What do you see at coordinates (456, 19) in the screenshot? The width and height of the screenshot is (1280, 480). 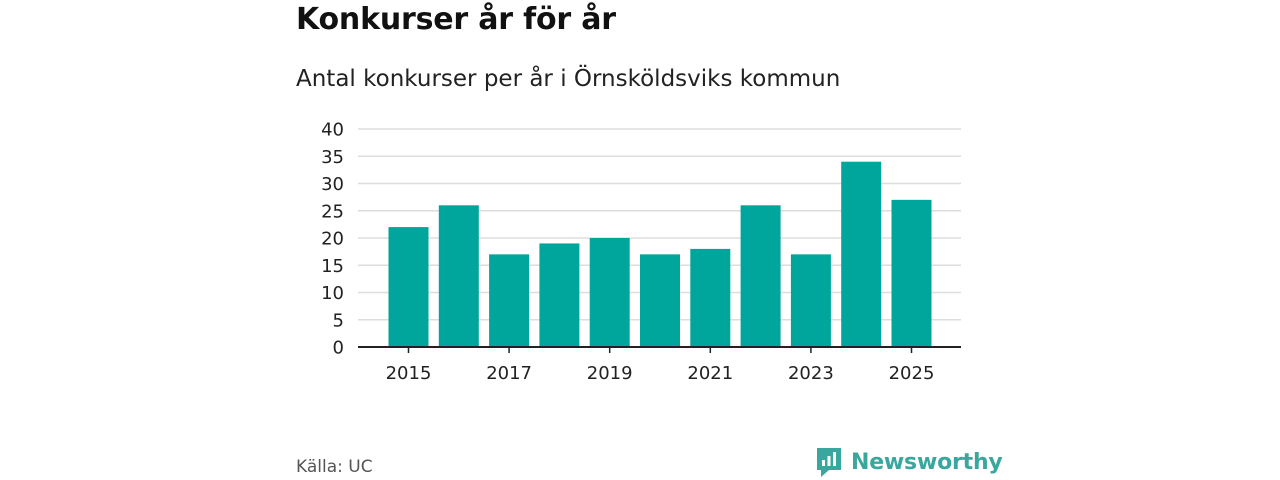 I see `chart-title: Konkurser år för år` at bounding box center [456, 19].